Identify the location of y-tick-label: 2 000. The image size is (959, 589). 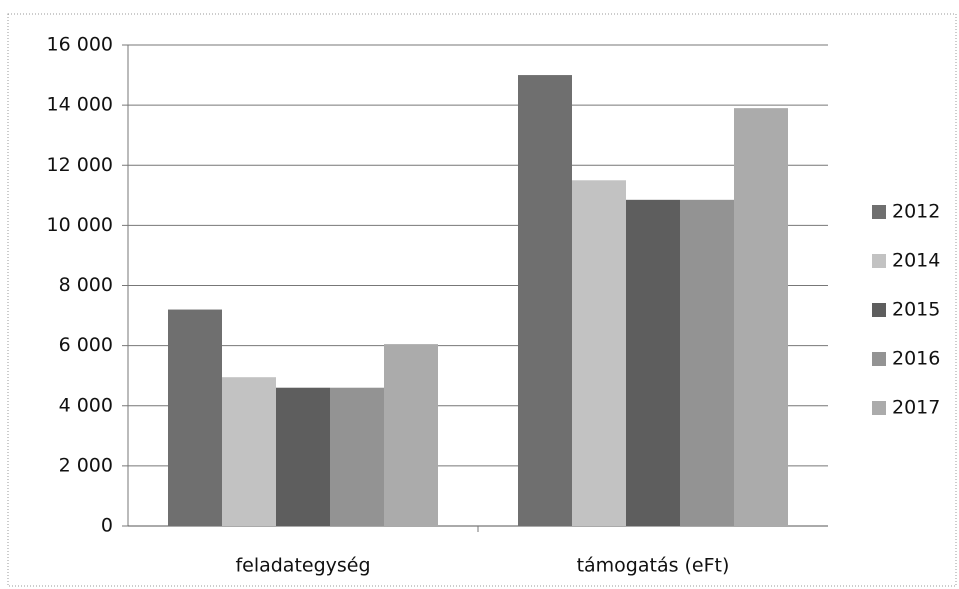
(86, 465).